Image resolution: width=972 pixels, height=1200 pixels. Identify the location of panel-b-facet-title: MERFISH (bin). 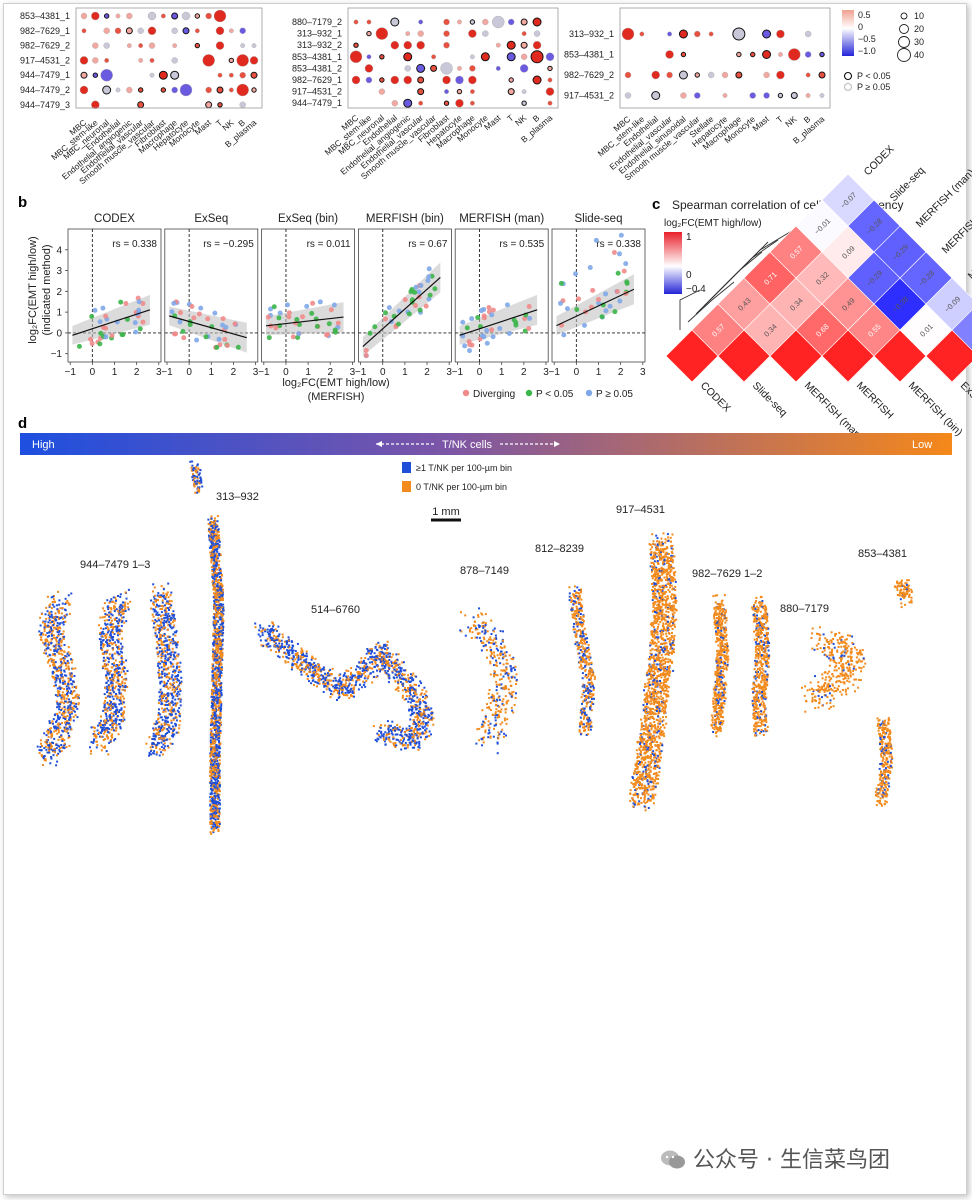
(405, 219).